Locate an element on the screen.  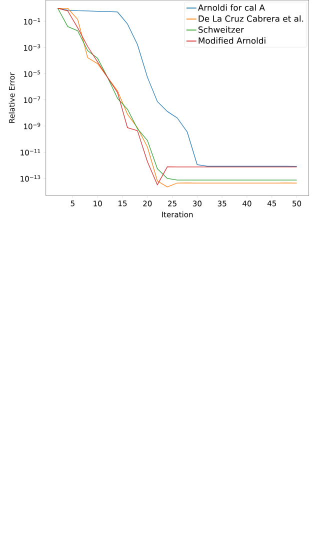
legend-label: Modified Arnoldi is located at coordinates (232, 40).